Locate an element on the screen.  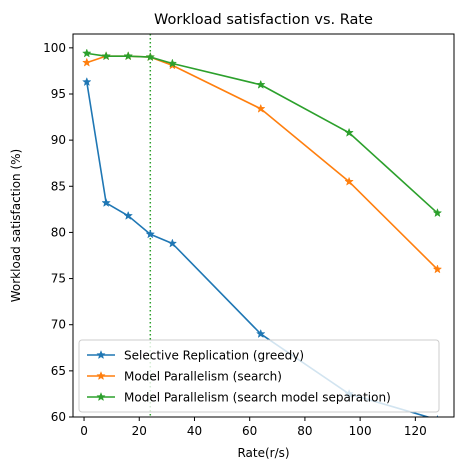
y-tick-label: 95 is located at coordinates (58, 94).